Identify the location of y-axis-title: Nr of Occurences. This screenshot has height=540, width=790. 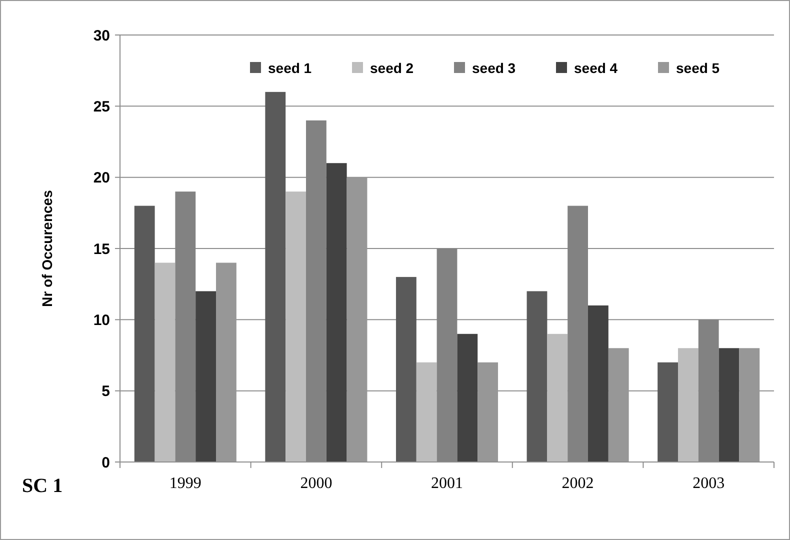
(47, 248).